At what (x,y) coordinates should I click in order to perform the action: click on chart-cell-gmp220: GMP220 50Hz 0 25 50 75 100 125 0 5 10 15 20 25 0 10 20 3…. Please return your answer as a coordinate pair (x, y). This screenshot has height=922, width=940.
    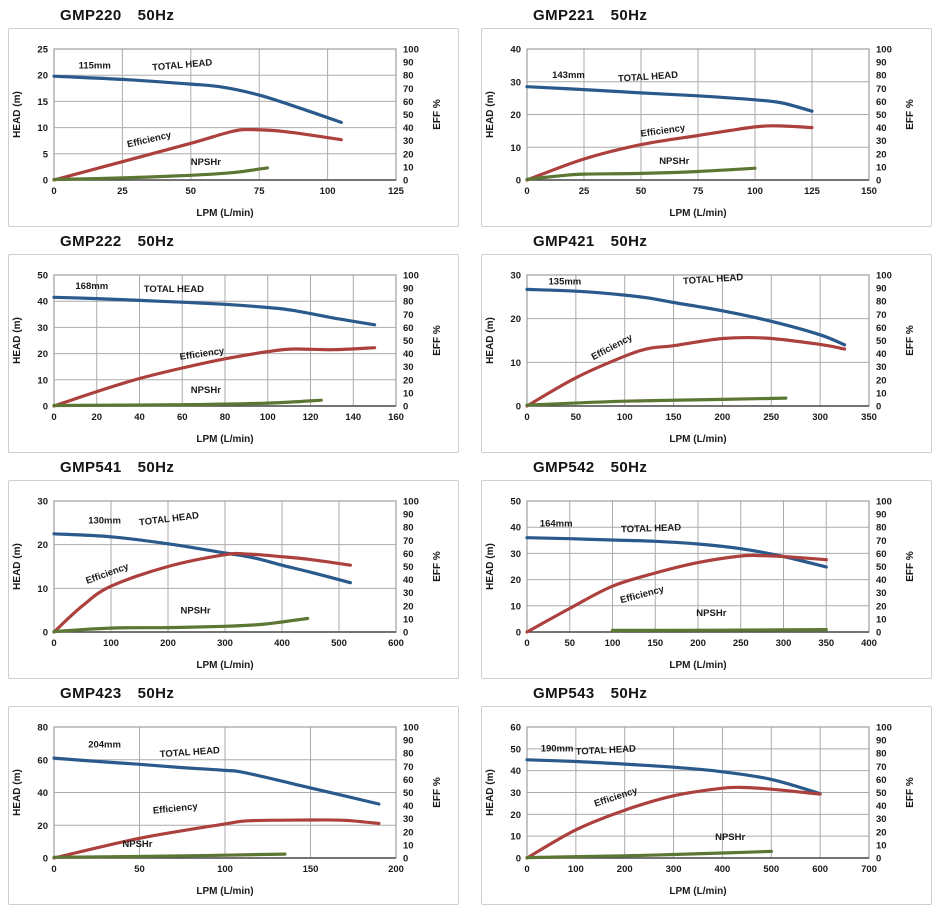
    Looking at the image, I should click on (233, 116).